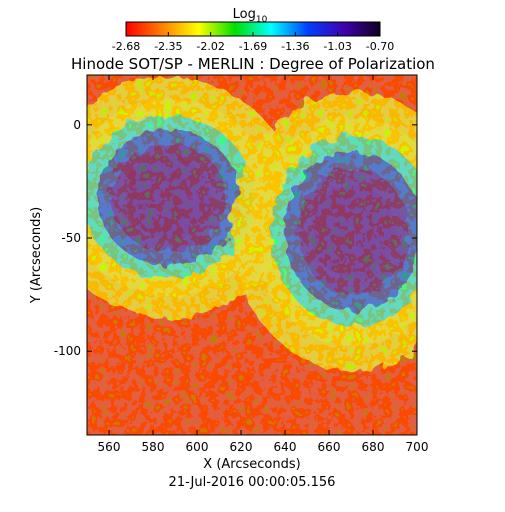  What do you see at coordinates (251, 464) in the screenshot?
I see `x-axis-label: X (Arcseconds)` at bounding box center [251, 464].